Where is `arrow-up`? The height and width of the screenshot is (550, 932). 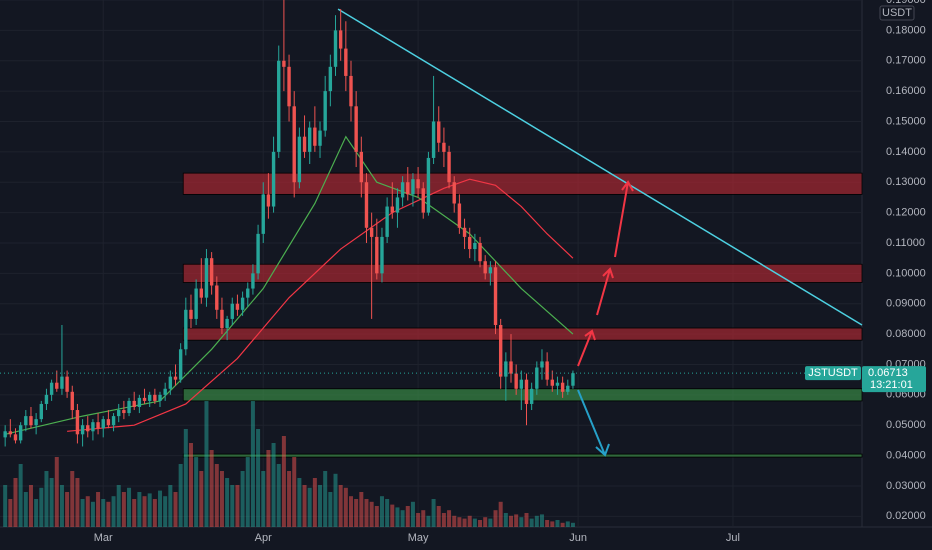 arrow-up is located at coordinates (624, 219).